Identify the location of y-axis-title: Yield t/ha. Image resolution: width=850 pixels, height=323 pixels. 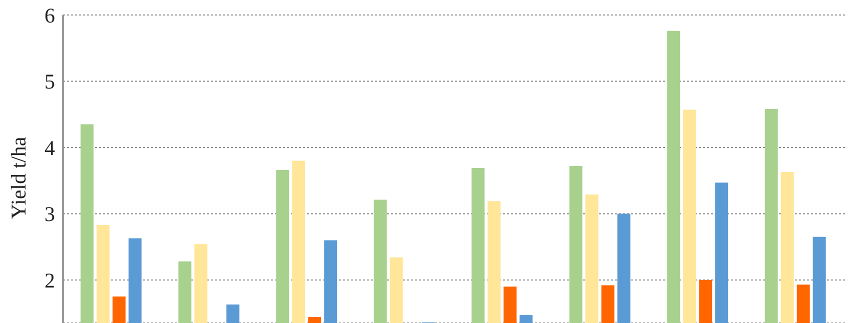
(18, 177).